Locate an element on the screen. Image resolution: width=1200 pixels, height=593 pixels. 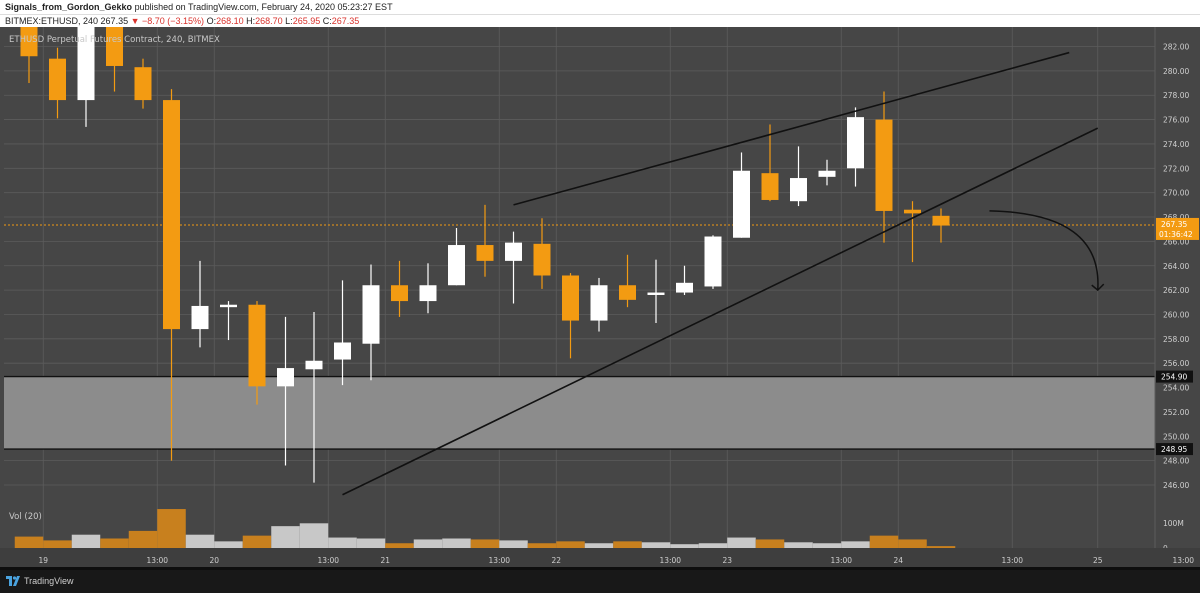
tradingview-brand: TradingView is located at coordinates (40, 581).